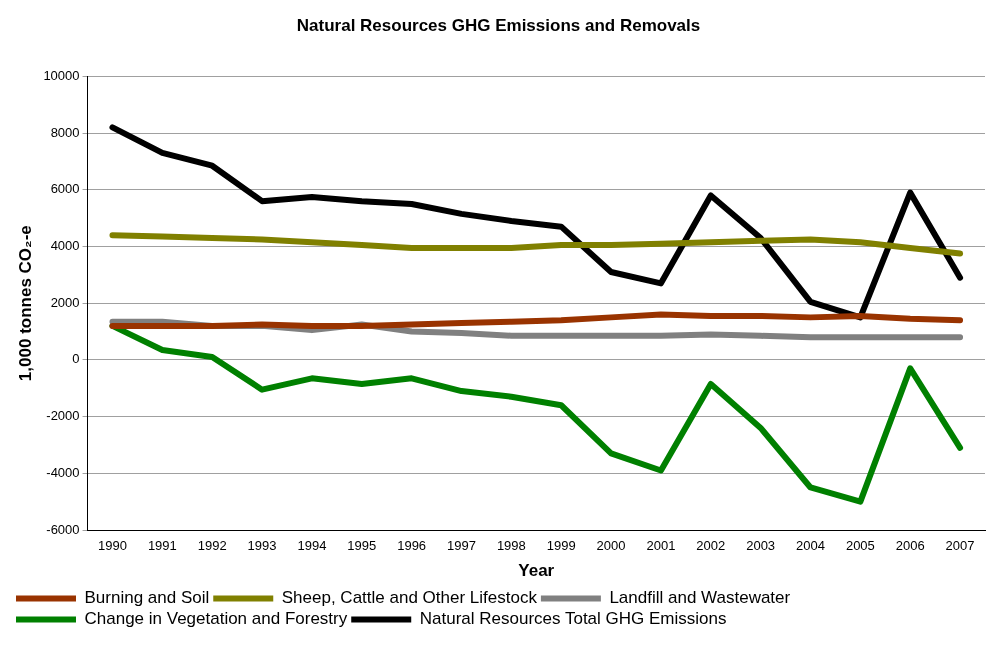 The width and height of the screenshot is (1003, 646). What do you see at coordinates (312, 546) in the screenshot?
I see `x-tick-label: 1994` at bounding box center [312, 546].